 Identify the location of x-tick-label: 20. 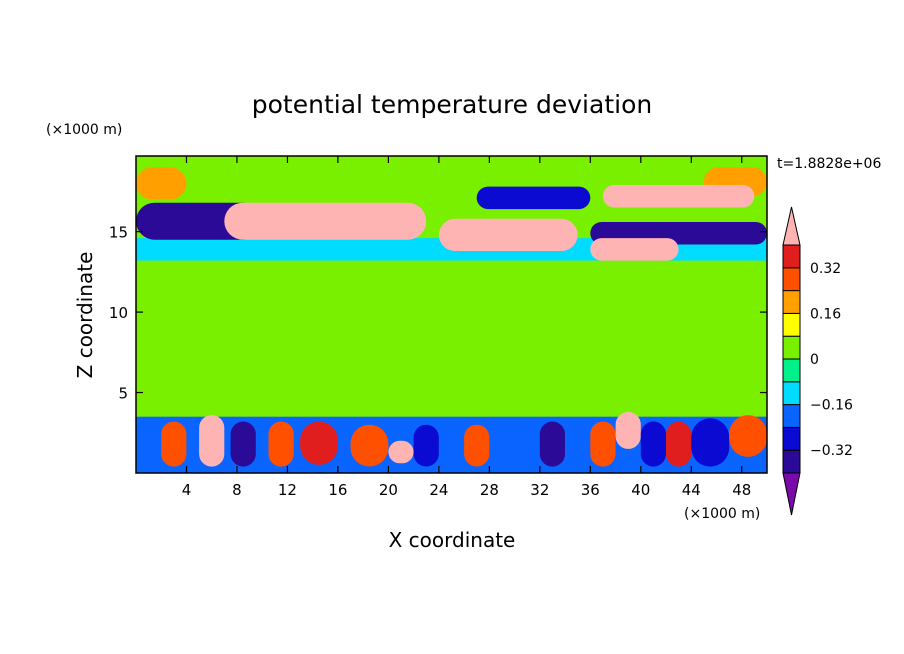
(388, 490).